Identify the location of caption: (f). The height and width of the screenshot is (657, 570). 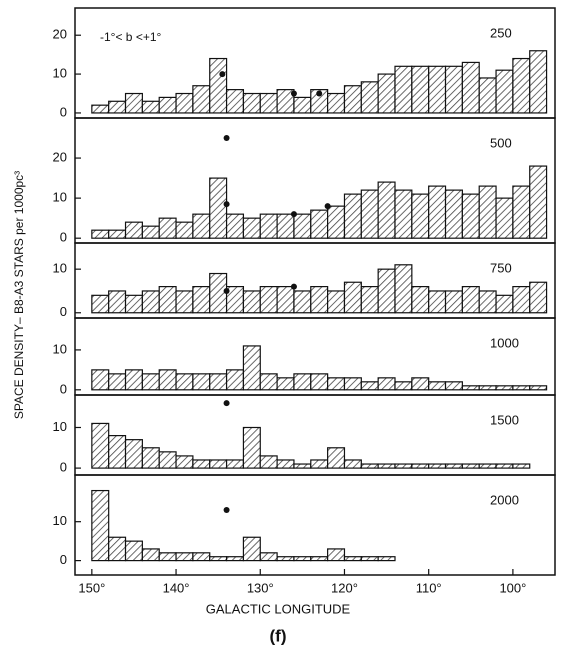
(278, 635).